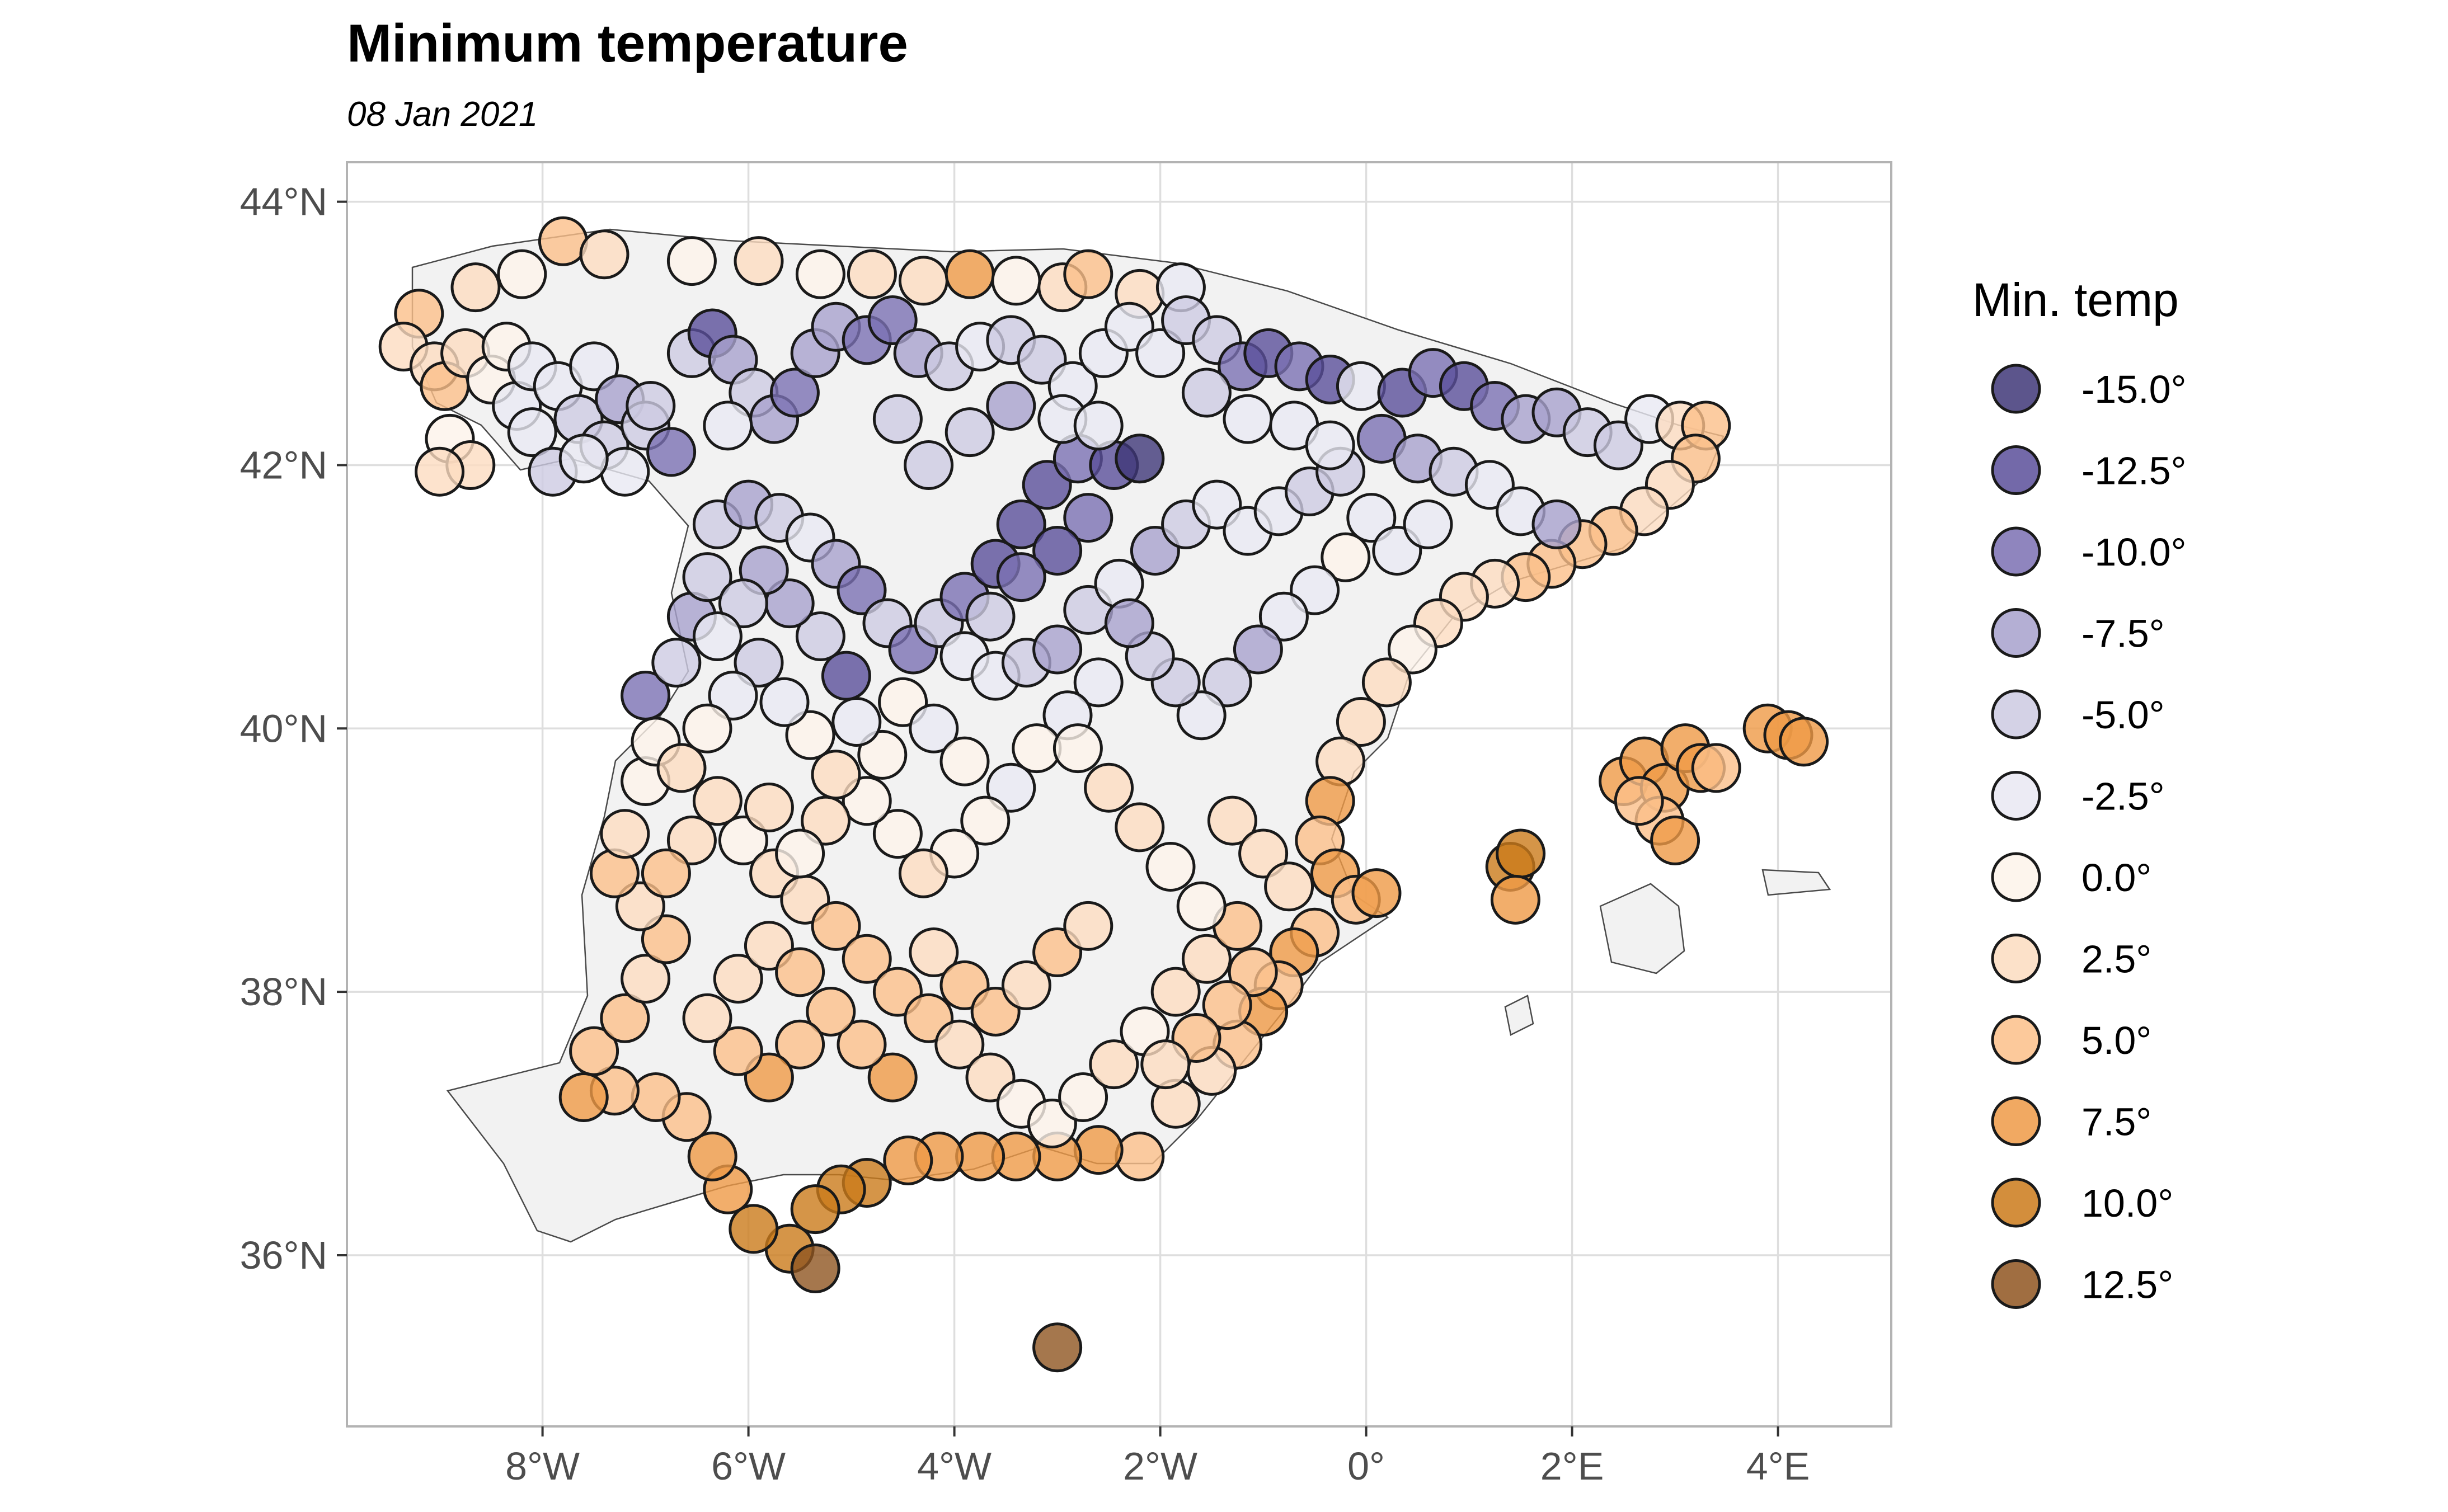  Describe the element at coordinates (1642, 929) in the screenshot. I see `mallorca-island` at that location.